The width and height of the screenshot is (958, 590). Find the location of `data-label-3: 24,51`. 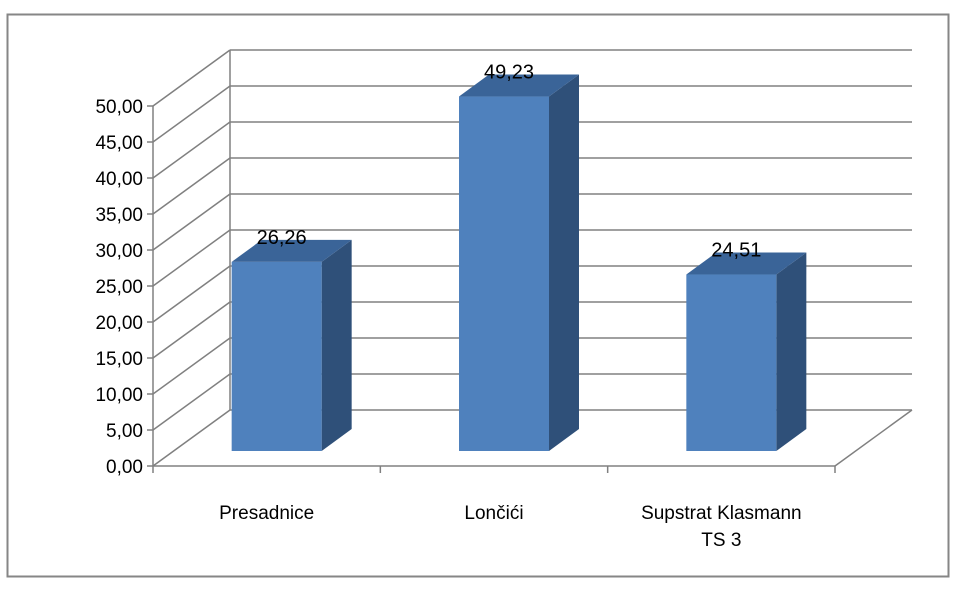

data-label-3: 24,51 is located at coordinates (736, 251).